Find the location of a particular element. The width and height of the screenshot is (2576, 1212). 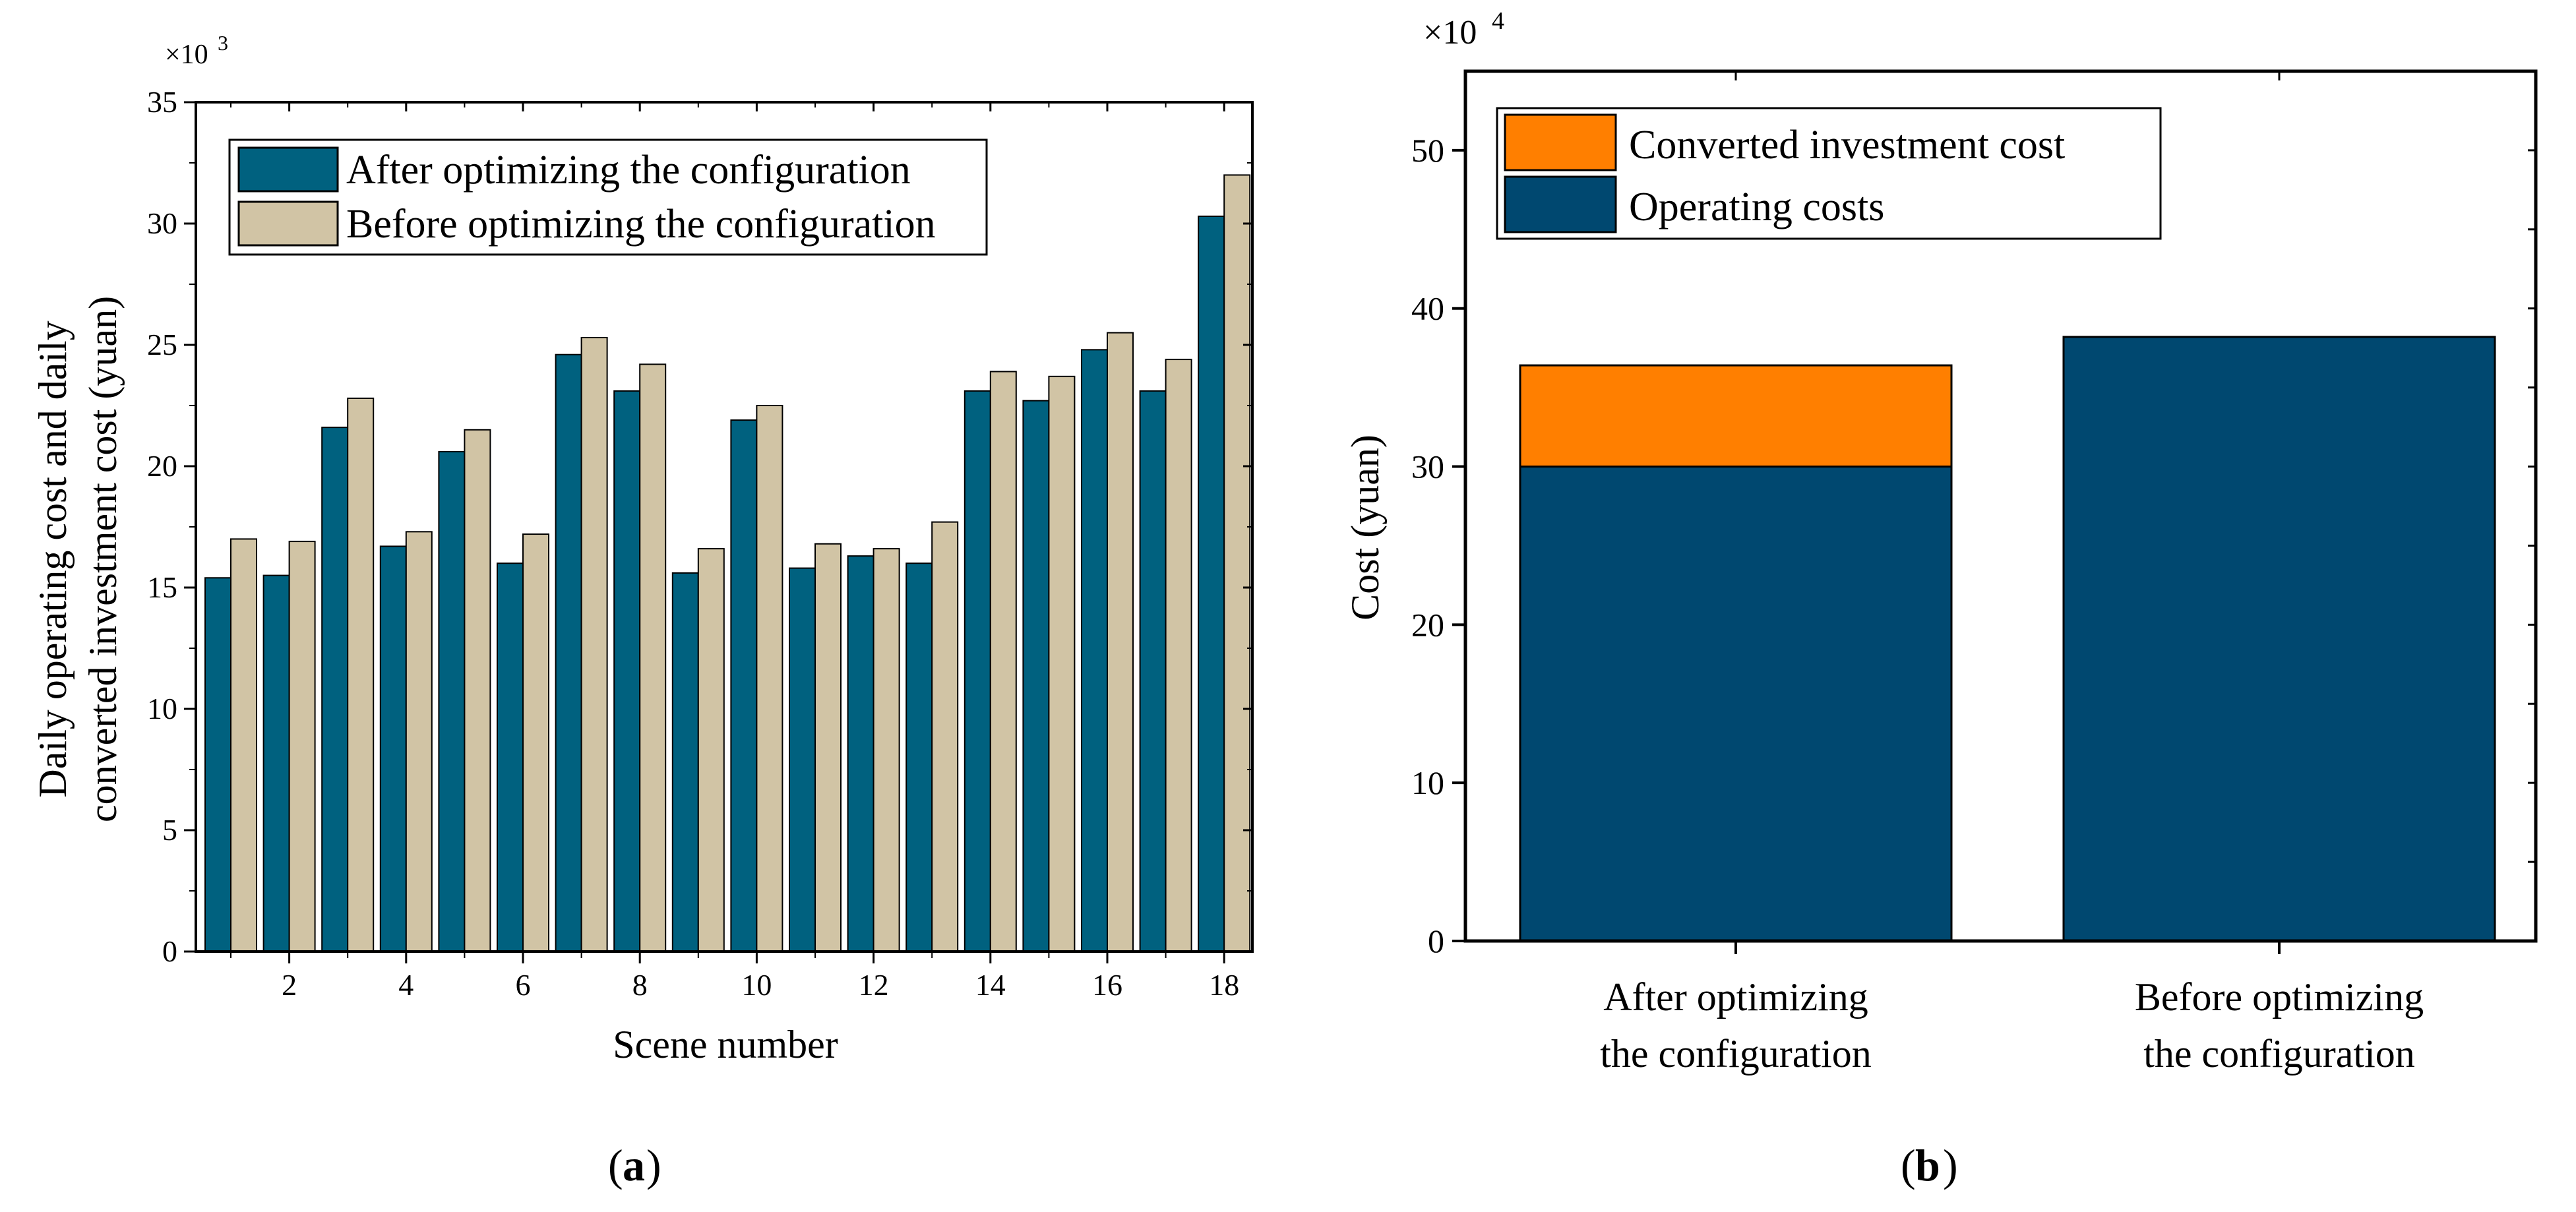

panel-a-ylabel-line2: converted investment cost (yuan) is located at coordinates (103, 559).